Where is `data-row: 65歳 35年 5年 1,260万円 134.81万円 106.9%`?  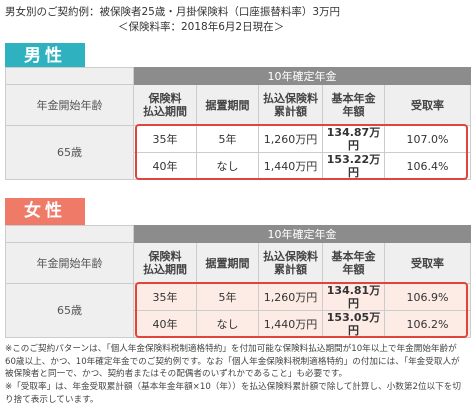
data-row: 65歳 35年 5年 1,260万円 134.81万円 106.9% is located at coordinates (238, 310).